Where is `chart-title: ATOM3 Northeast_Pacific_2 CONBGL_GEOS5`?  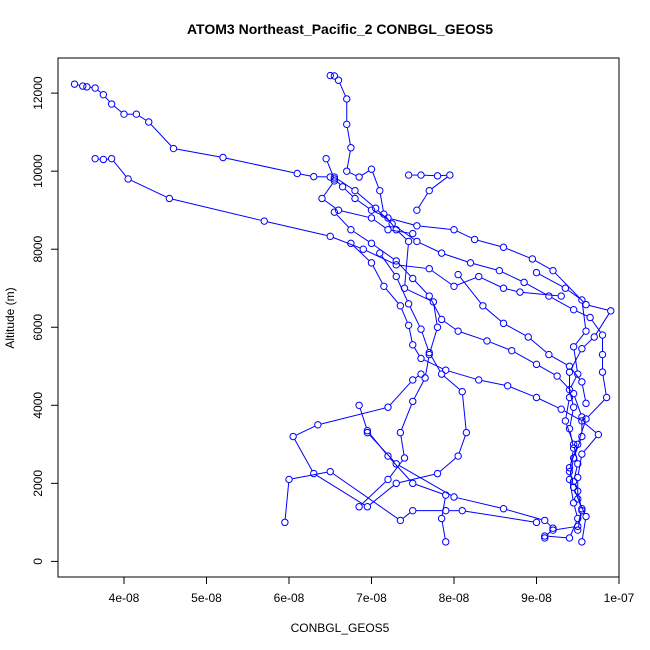
chart-title: ATOM3 Northeast_Pacific_2 CONBGL_GEOS5 is located at coordinates (340, 29).